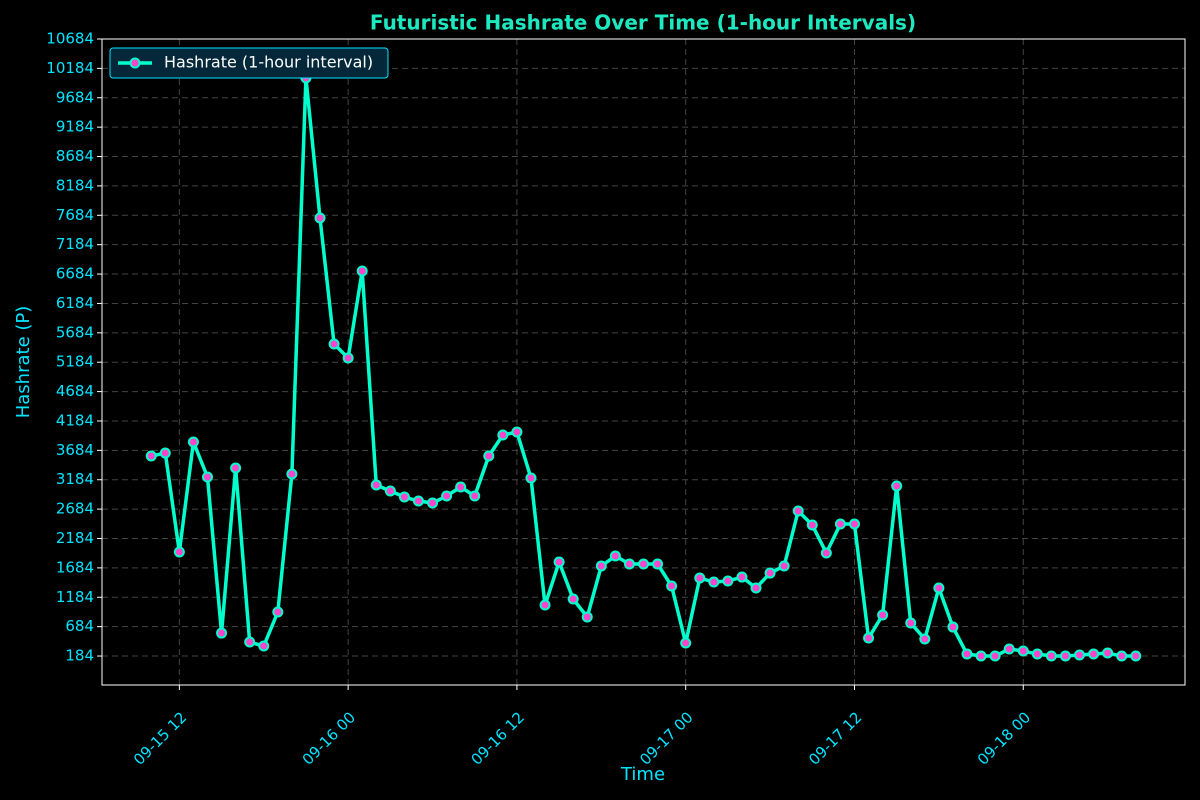 This screenshot has height=800, width=1200. What do you see at coordinates (23, 362) in the screenshot?
I see `y-axis-label: Hashrate (P)` at bounding box center [23, 362].